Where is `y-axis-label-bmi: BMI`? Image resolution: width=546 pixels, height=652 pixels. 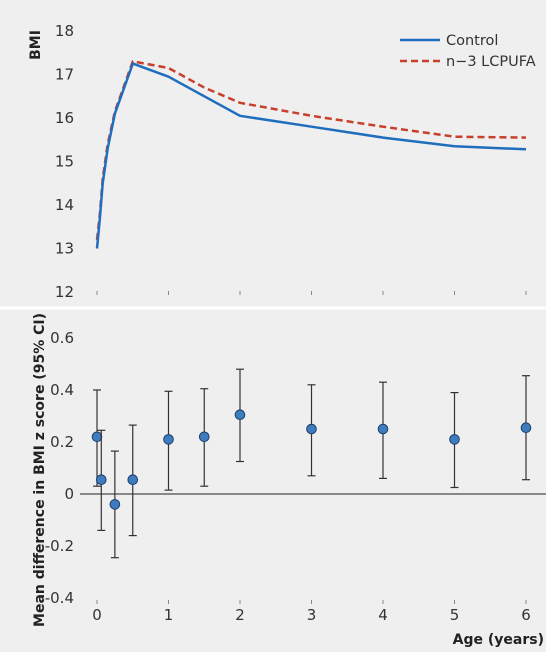 y-axis-label-bmi: BMI is located at coordinates (36, 45).